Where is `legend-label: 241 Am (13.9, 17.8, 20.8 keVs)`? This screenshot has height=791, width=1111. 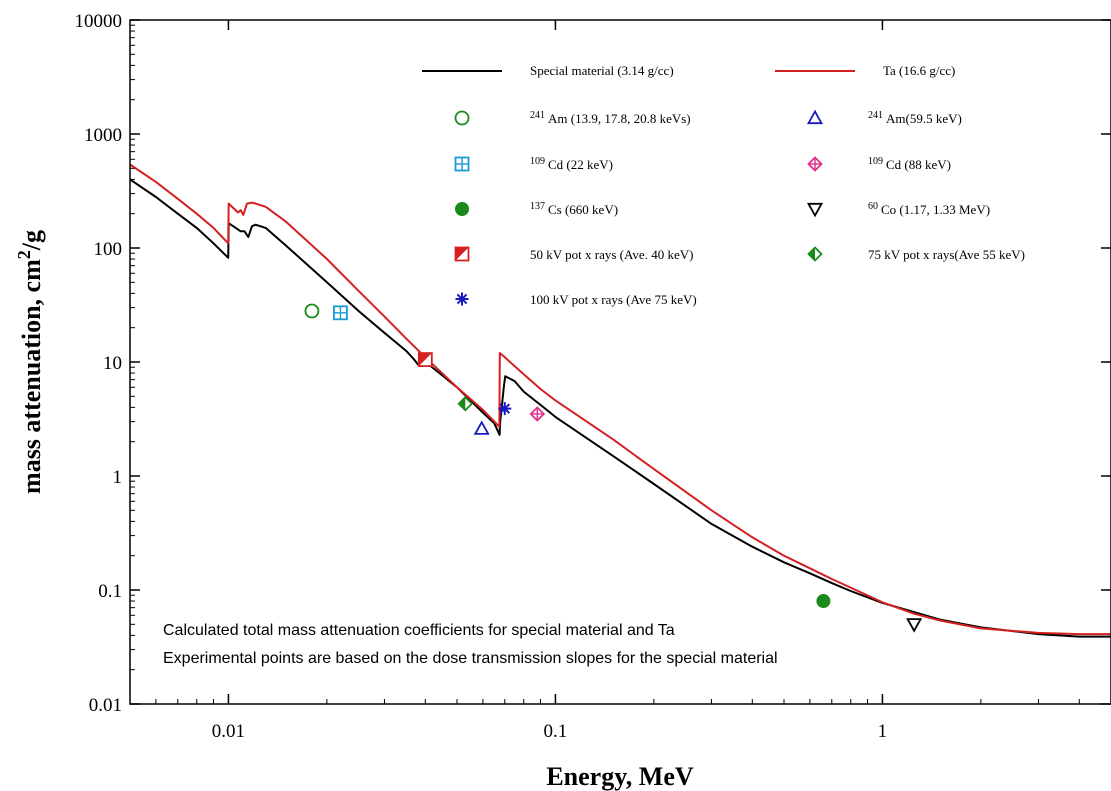 legend-label: 241 Am (13.9, 17.8, 20.8 keVs) is located at coordinates (610, 118).